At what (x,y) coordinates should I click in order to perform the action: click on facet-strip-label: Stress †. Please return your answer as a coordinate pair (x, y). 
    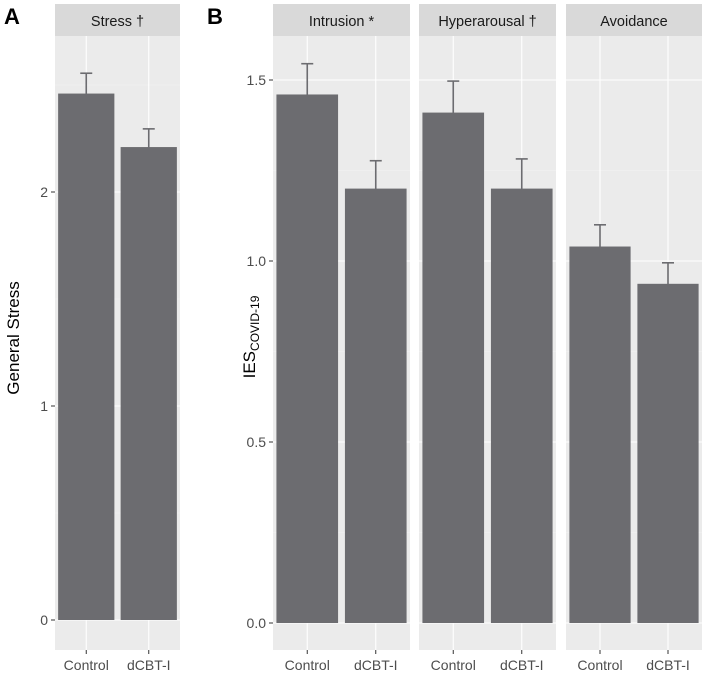
    Looking at the image, I should click on (117, 22).